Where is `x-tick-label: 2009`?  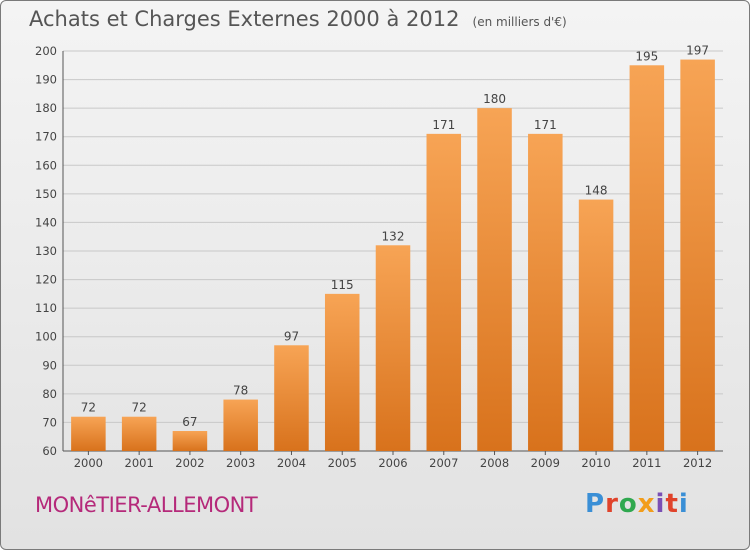 x-tick-label: 2009 is located at coordinates (545, 463).